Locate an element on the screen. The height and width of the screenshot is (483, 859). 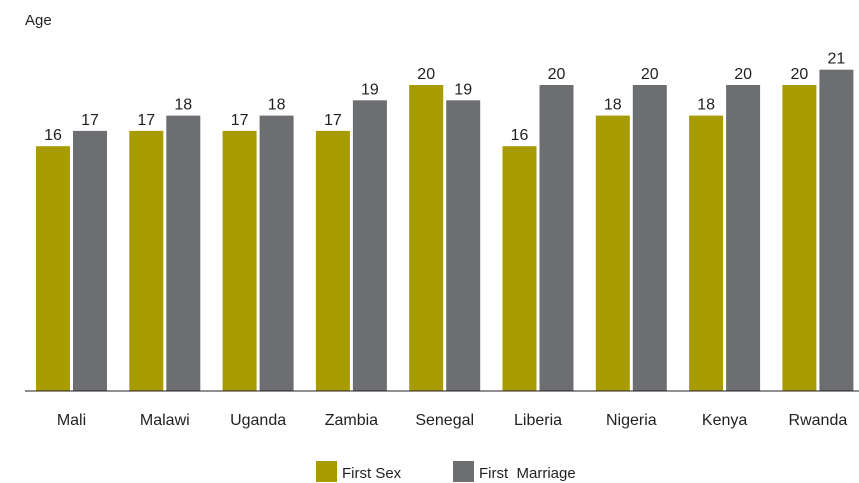
legend-label: First Sex is located at coordinates (372, 473).